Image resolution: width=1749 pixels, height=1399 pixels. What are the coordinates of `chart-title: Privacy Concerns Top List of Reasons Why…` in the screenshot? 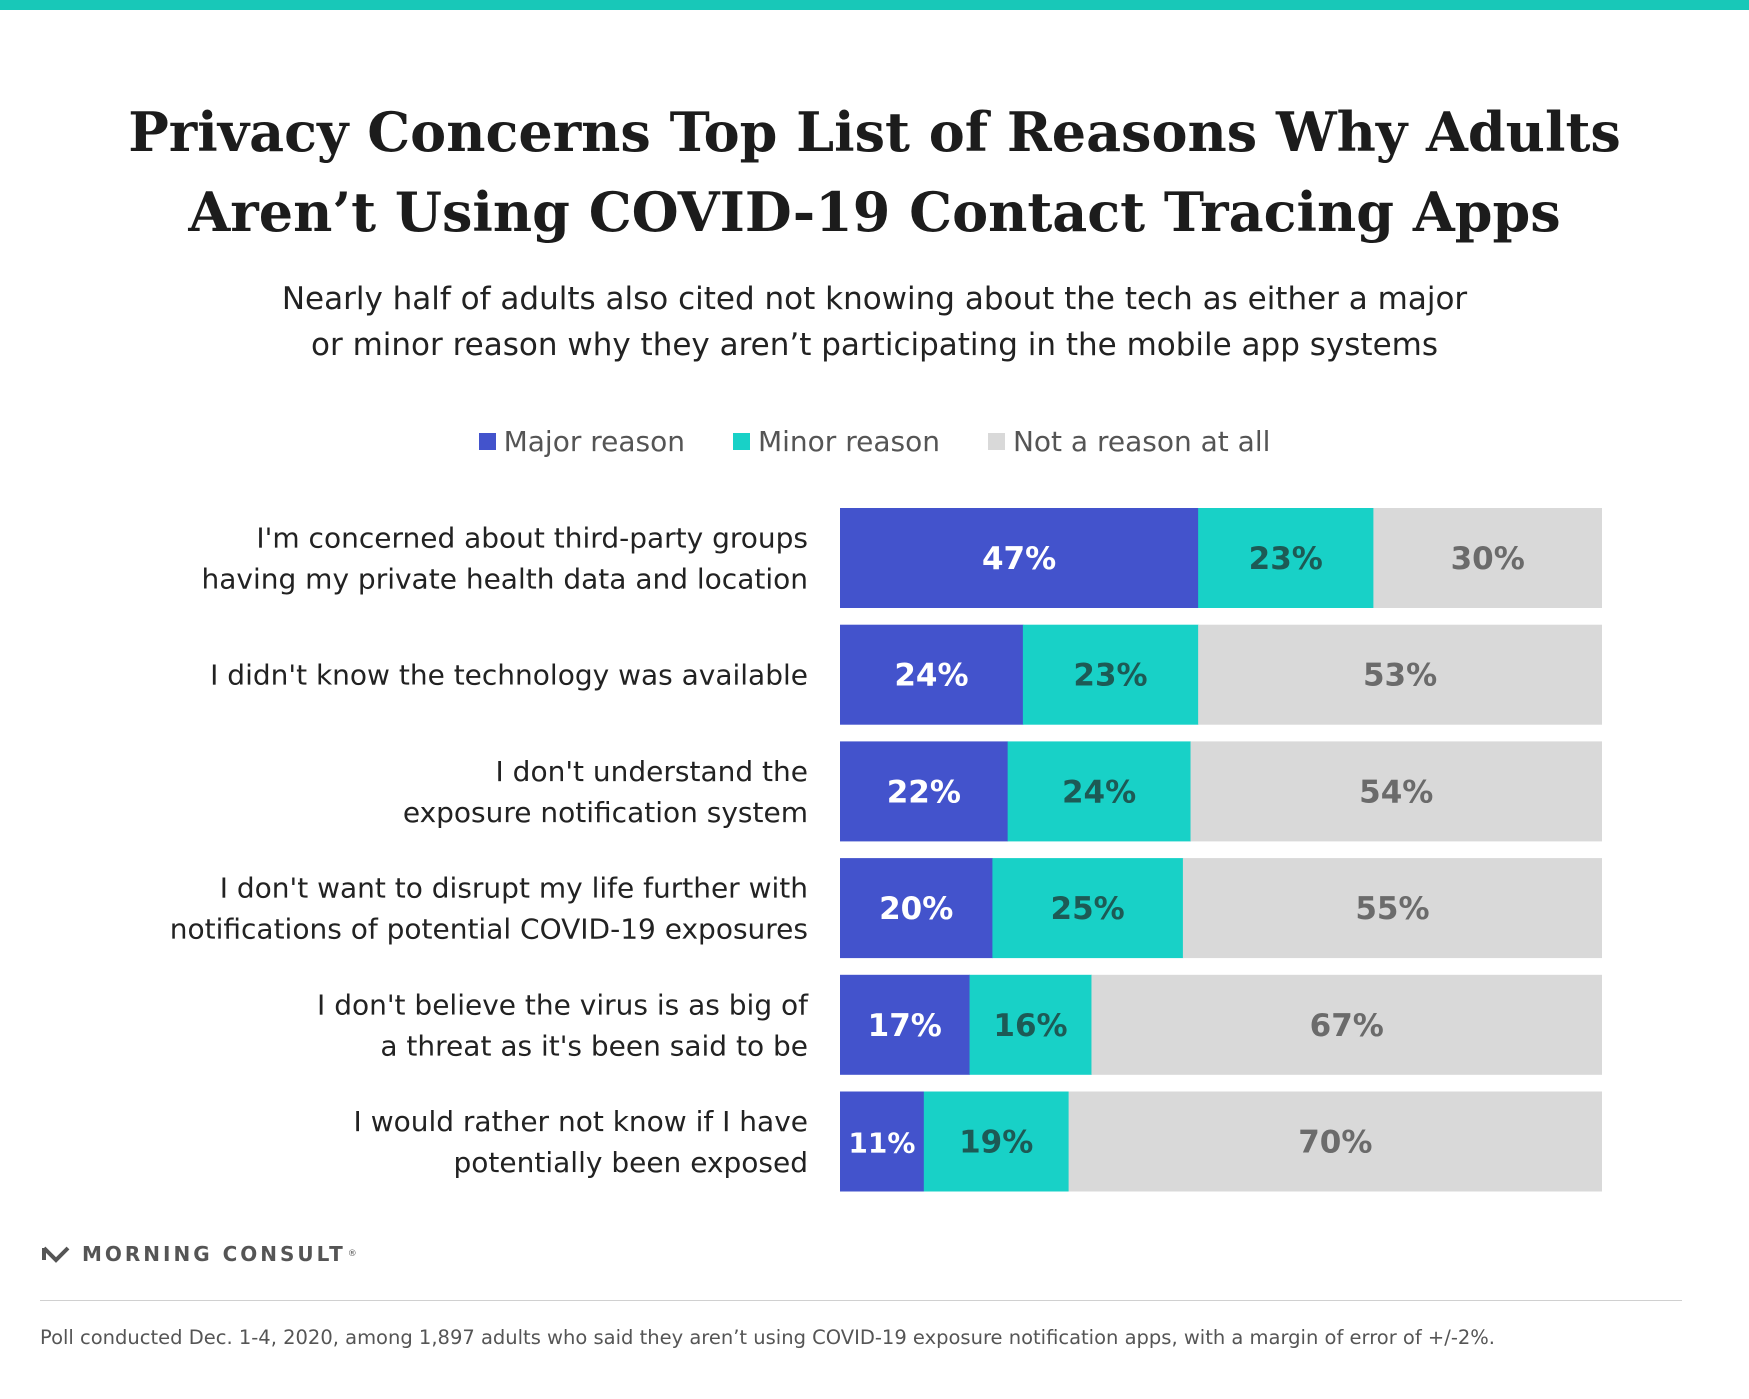 It's located at (874, 172).